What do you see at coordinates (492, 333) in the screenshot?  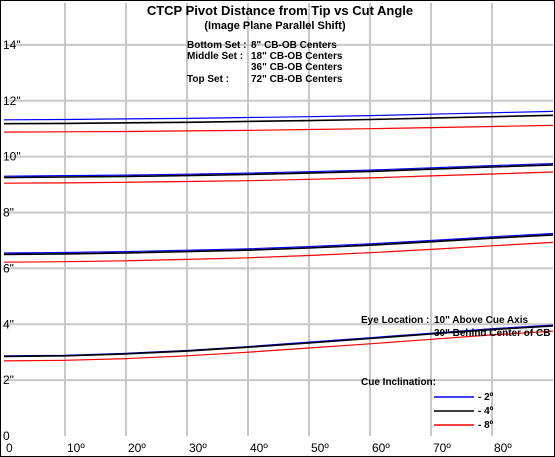 I see `eye-location-line-2: 30" Behind Center of CB` at bounding box center [492, 333].